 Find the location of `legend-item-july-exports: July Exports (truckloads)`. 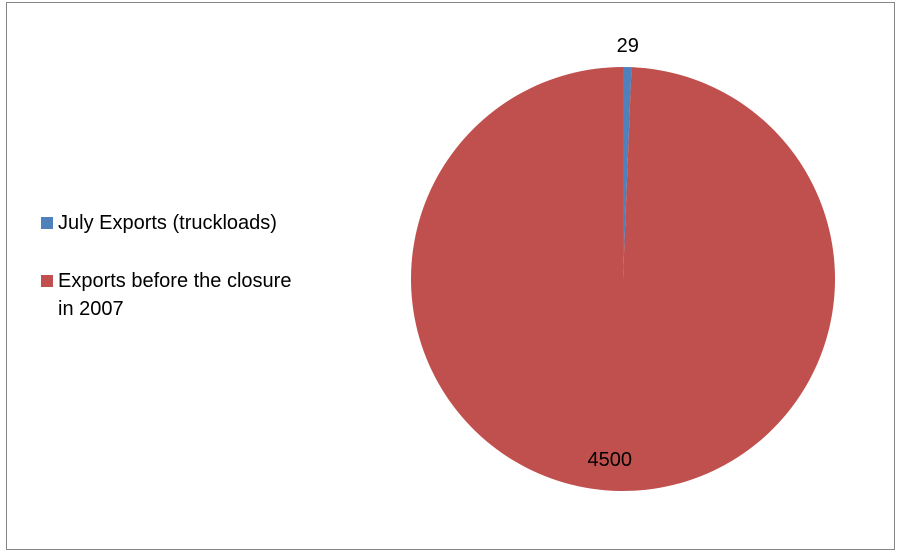

legend-item-july-exports: July Exports (truckloads) is located at coordinates (191, 223).